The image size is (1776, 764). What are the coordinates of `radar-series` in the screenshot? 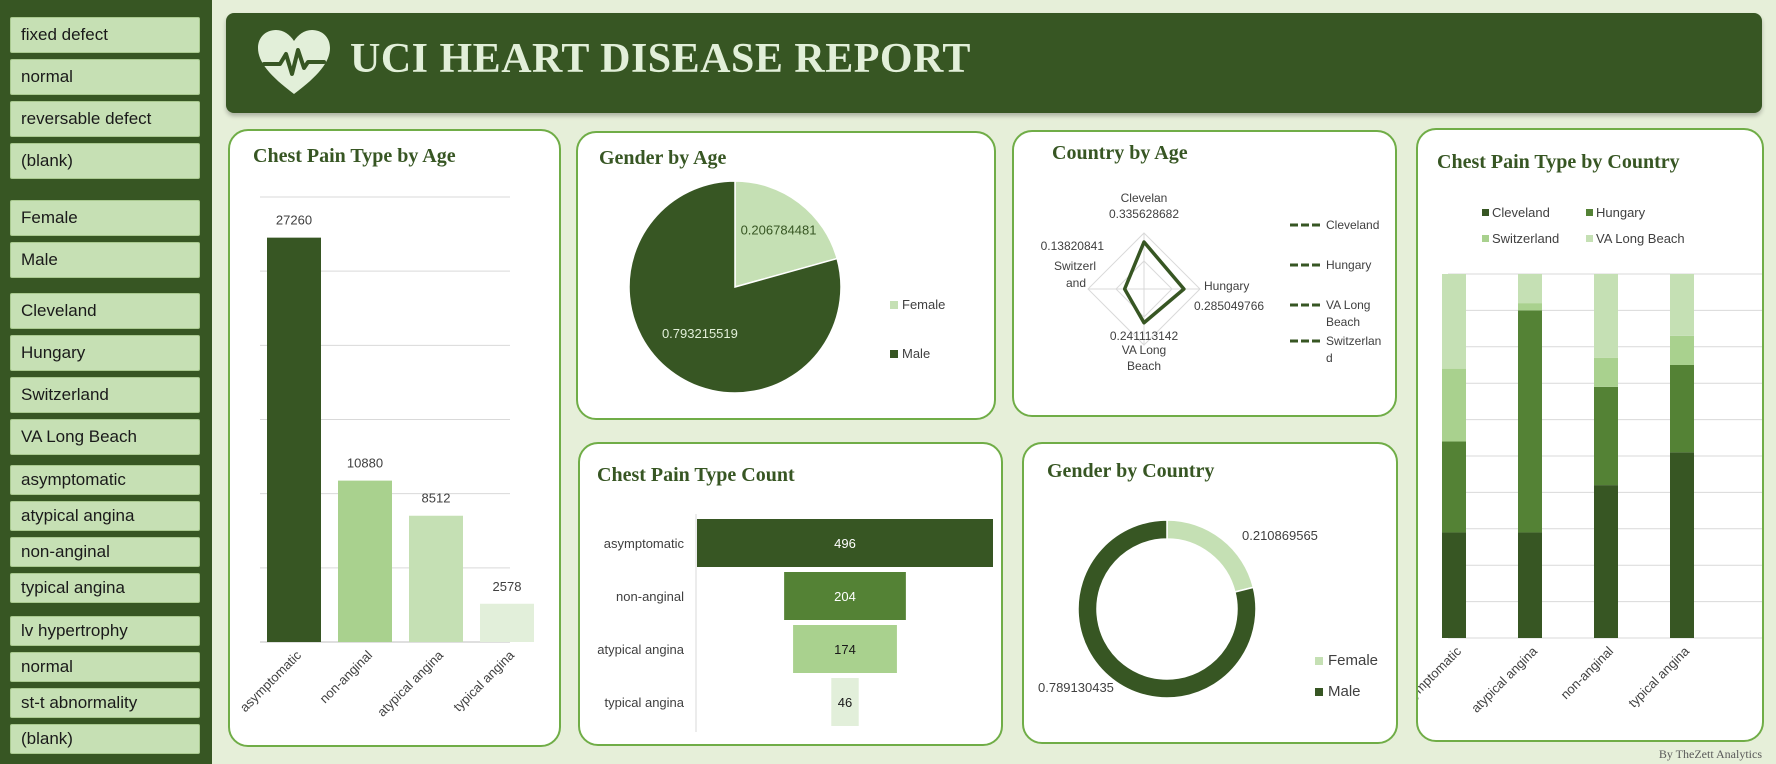 It's located at (1154, 282).